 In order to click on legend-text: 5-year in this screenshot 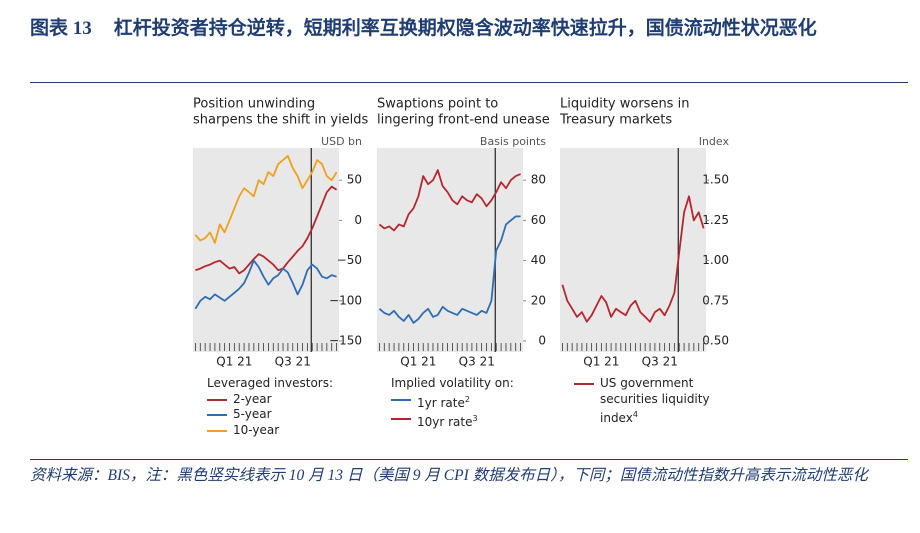, I will do `click(252, 415)`.